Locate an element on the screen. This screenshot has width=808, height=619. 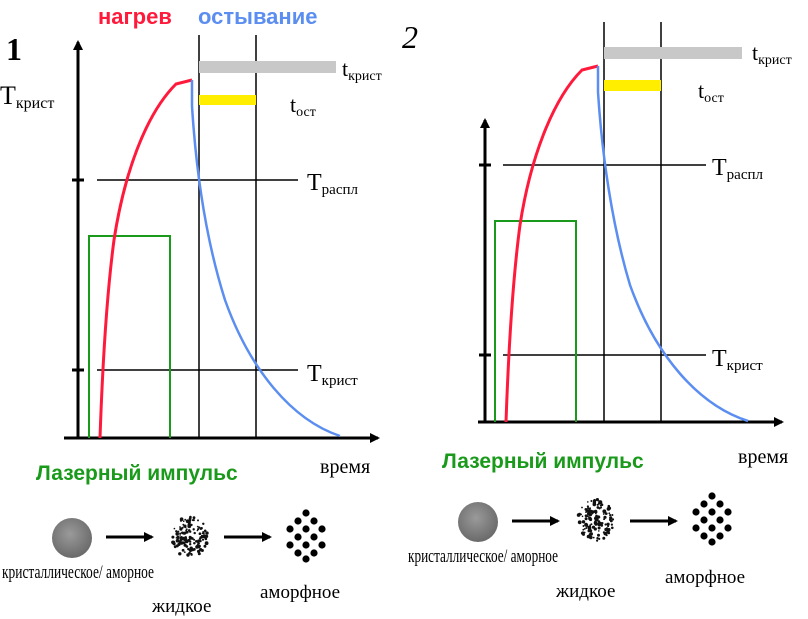
state-sequence-2: кристаллическое/ аморное жидкое аморфное is located at coordinates (576, 547).